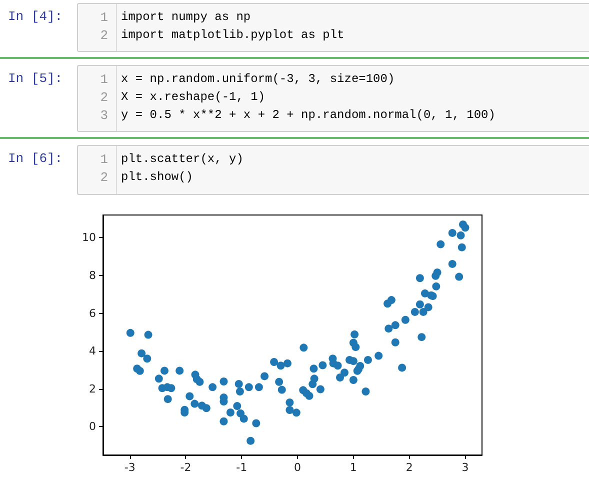  I want to click on x-tick-label: 1, so click(353, 467).